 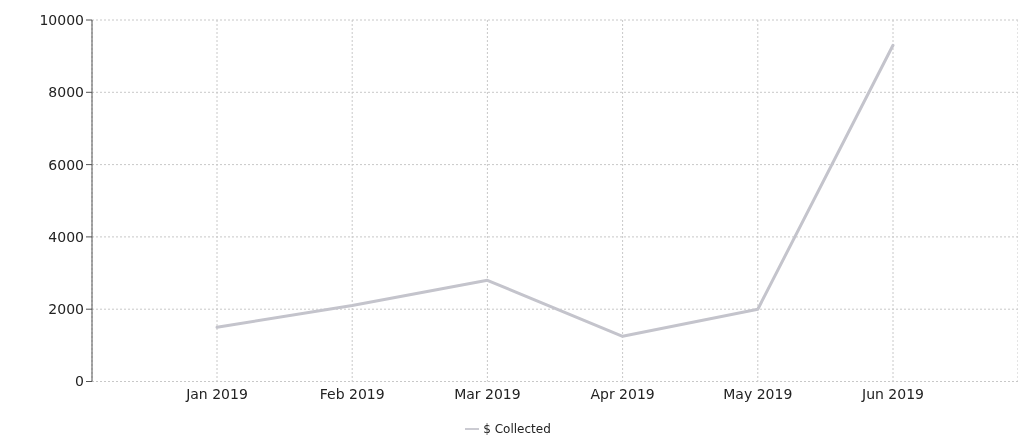 What do you see at coordinates (66, 236) in the screenshot?
I see `y-tick-label: 4000` at bounding box center [66, 236].